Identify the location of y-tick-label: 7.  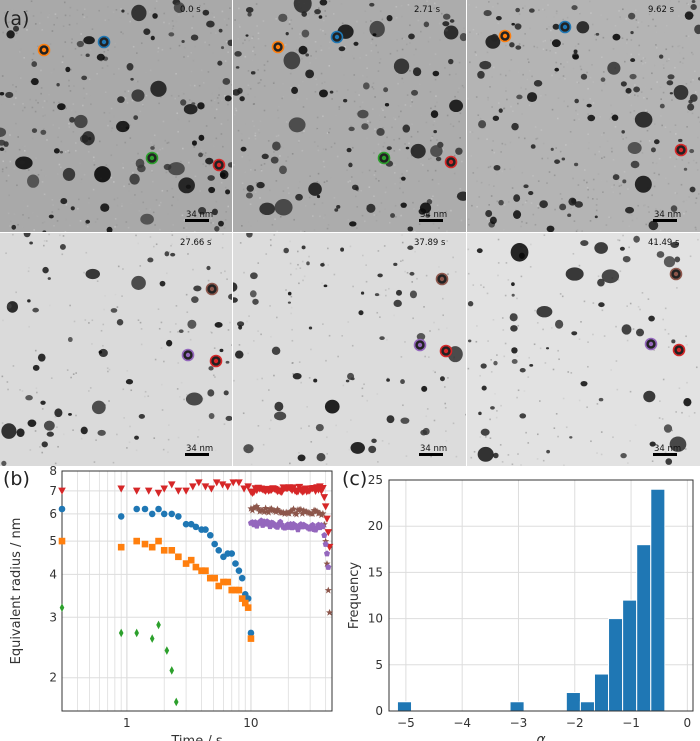
(53, 491).